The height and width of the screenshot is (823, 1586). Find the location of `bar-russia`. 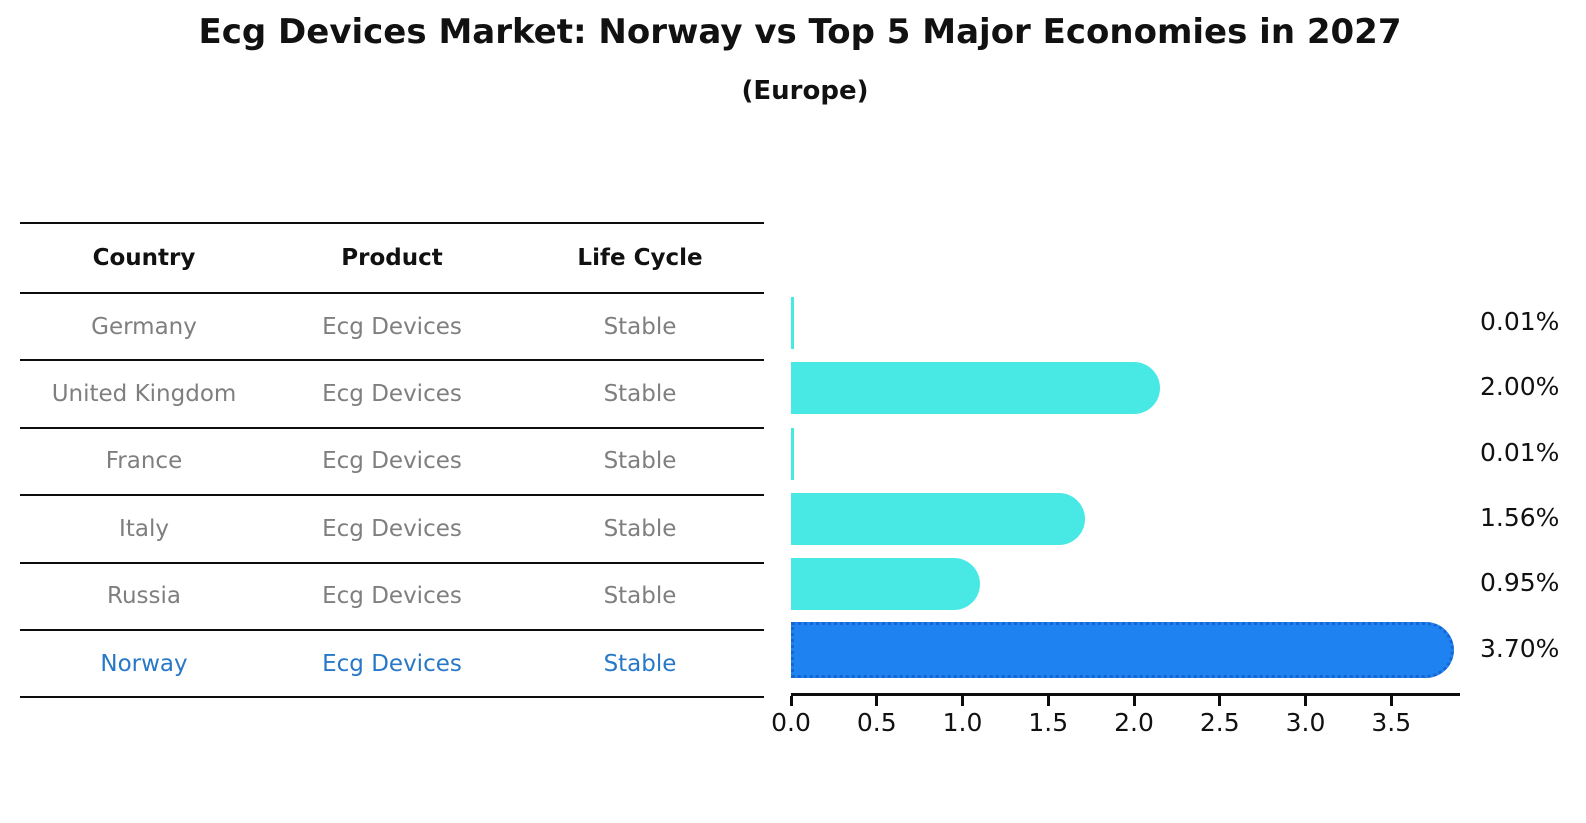

bar-russia is located at coordinates (885, 584).